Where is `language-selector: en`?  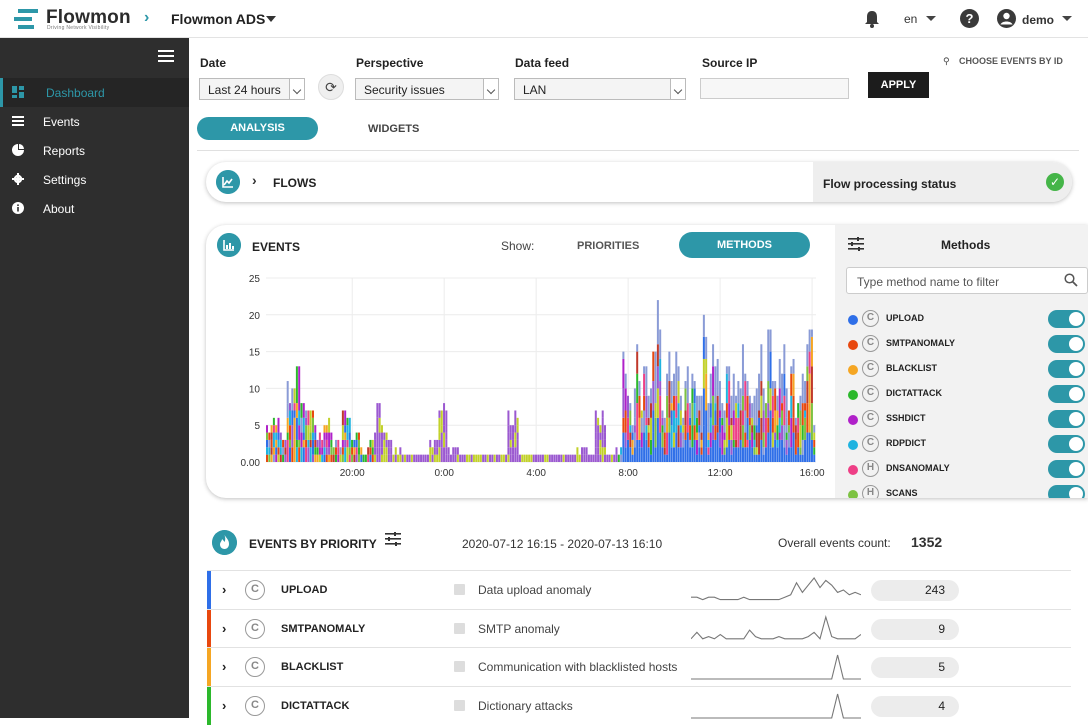 language-selector: en is located at coordinates (911, 19).